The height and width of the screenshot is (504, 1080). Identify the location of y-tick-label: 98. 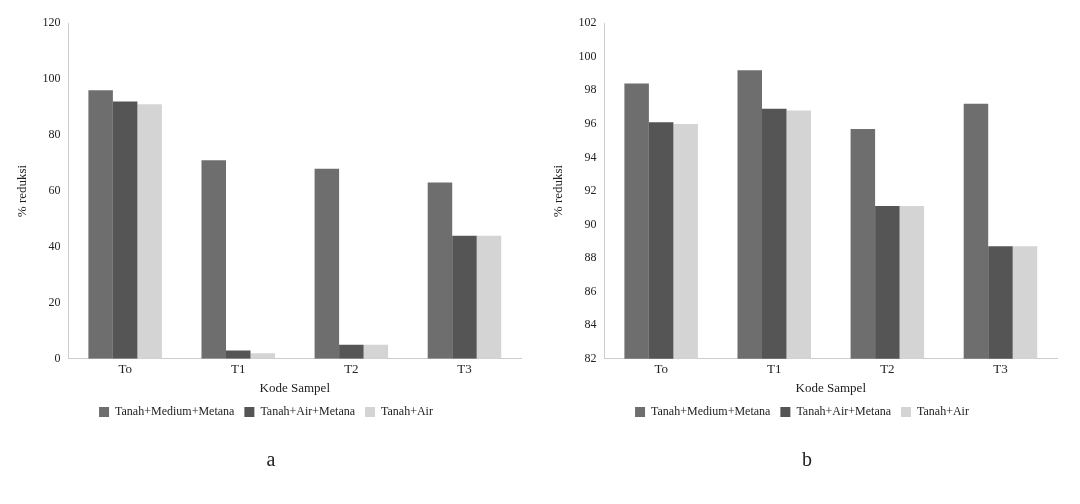
(590, 89).